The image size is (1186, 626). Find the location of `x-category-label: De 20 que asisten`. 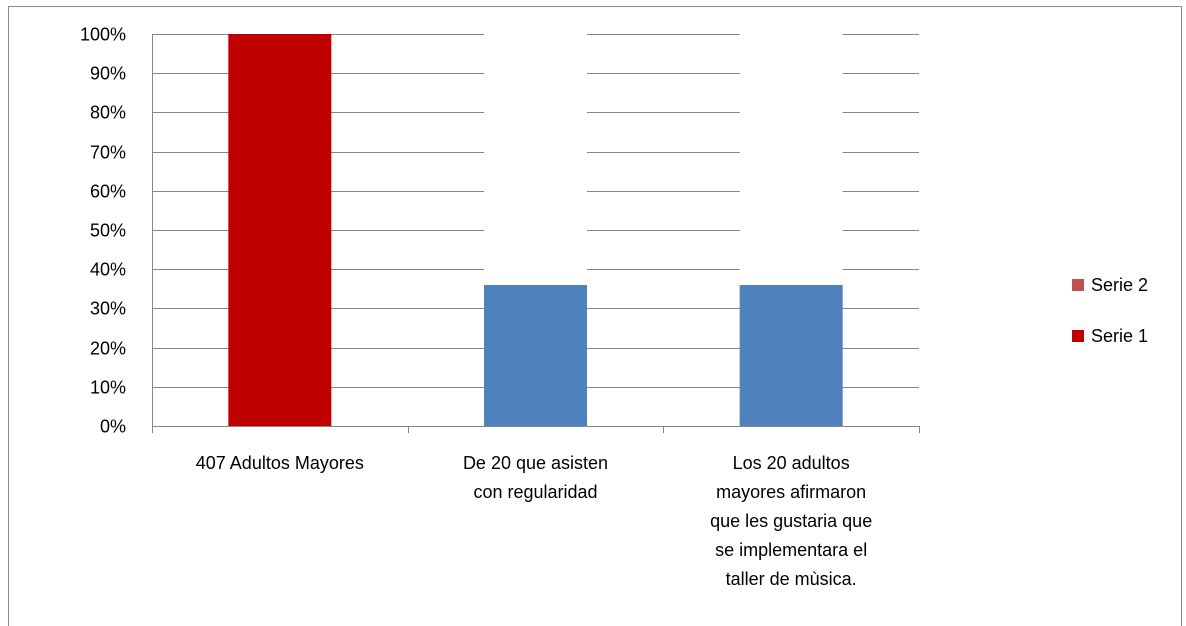

x-category-label: De 20 que asisten is located at coordinates (535, 463).